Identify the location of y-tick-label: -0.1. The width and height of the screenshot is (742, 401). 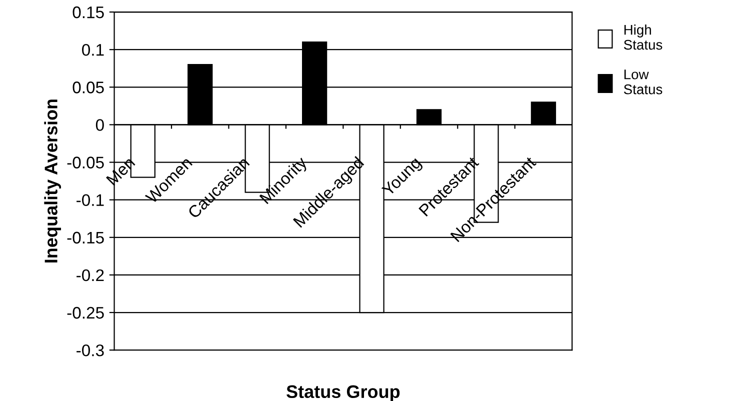
(90, 200).